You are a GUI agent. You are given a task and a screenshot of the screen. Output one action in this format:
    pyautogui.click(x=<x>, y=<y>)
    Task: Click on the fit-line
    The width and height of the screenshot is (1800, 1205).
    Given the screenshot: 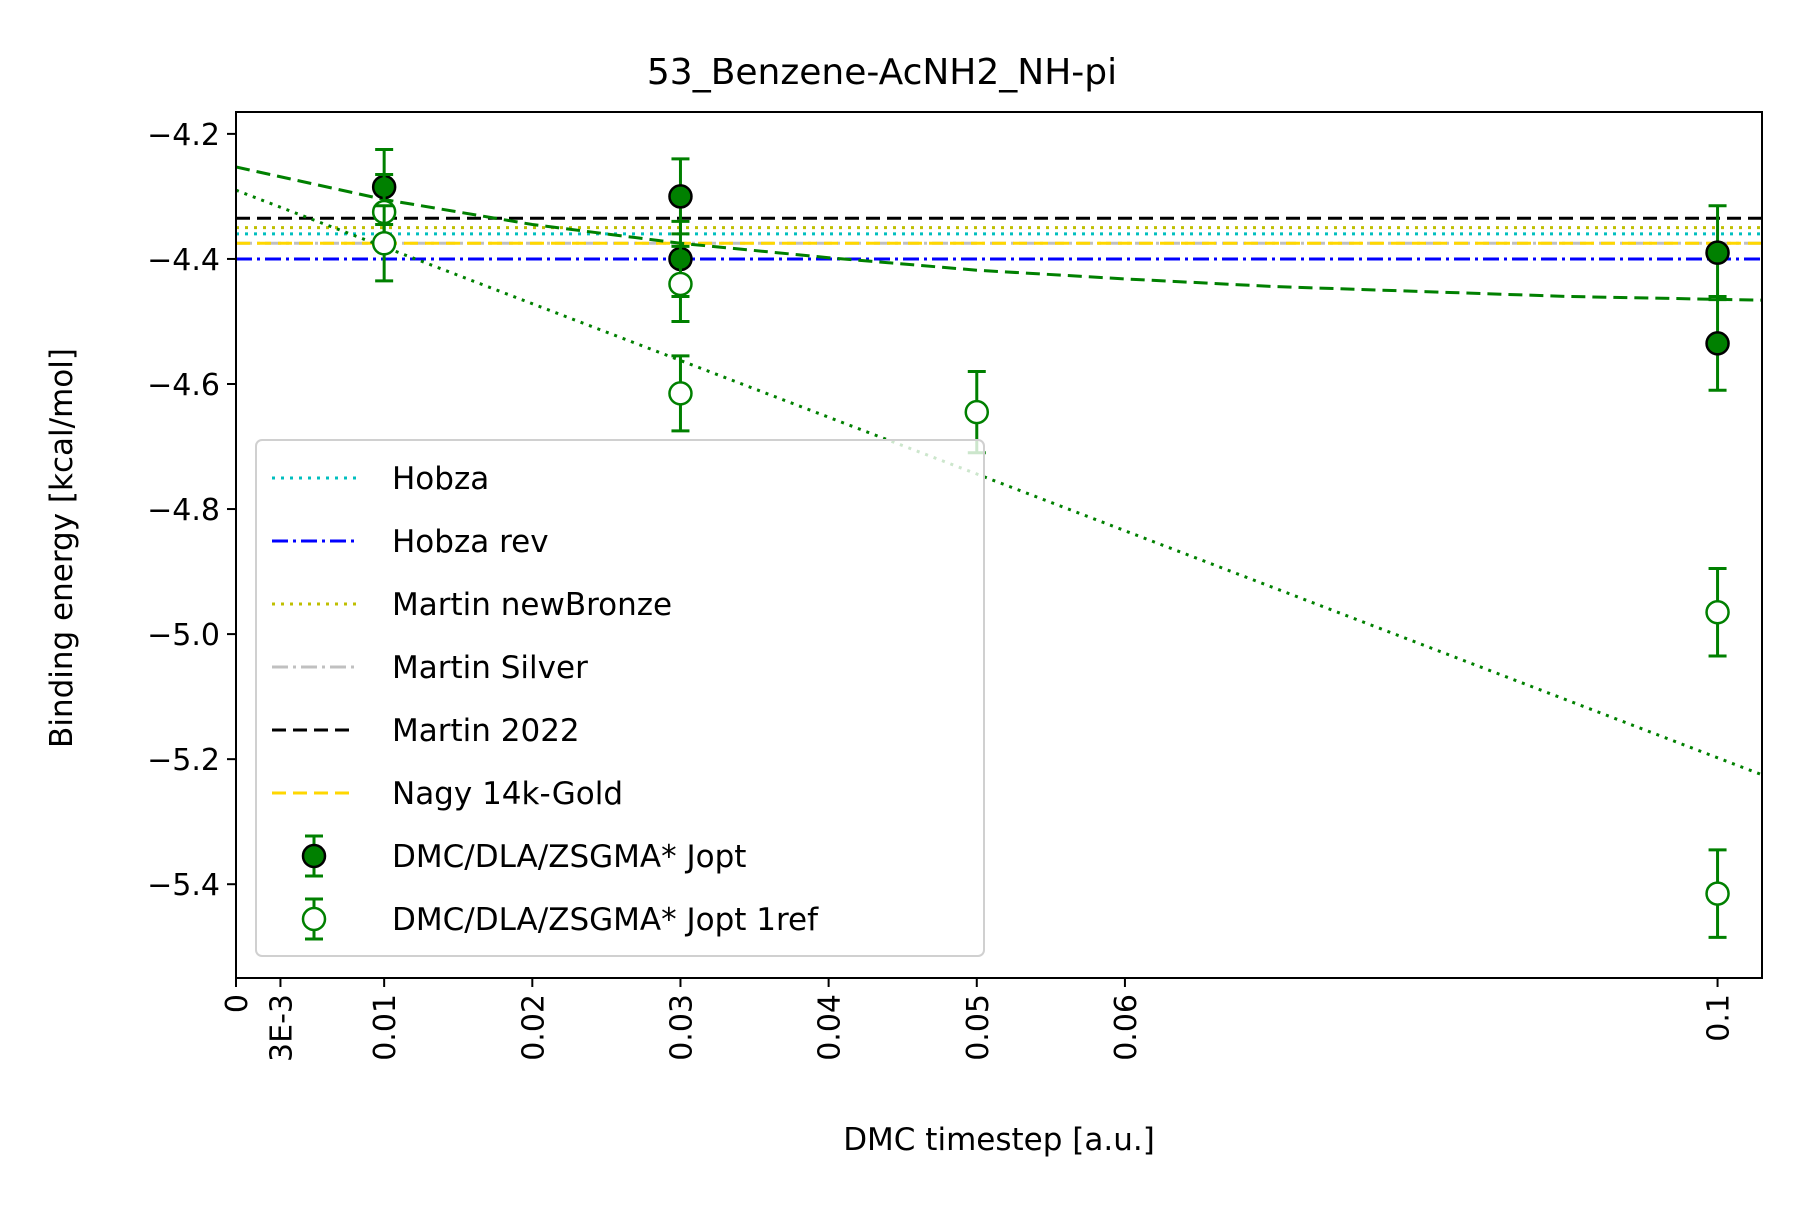 What is the action you would take?
    pyautogui.click(x=999, y=233)
    